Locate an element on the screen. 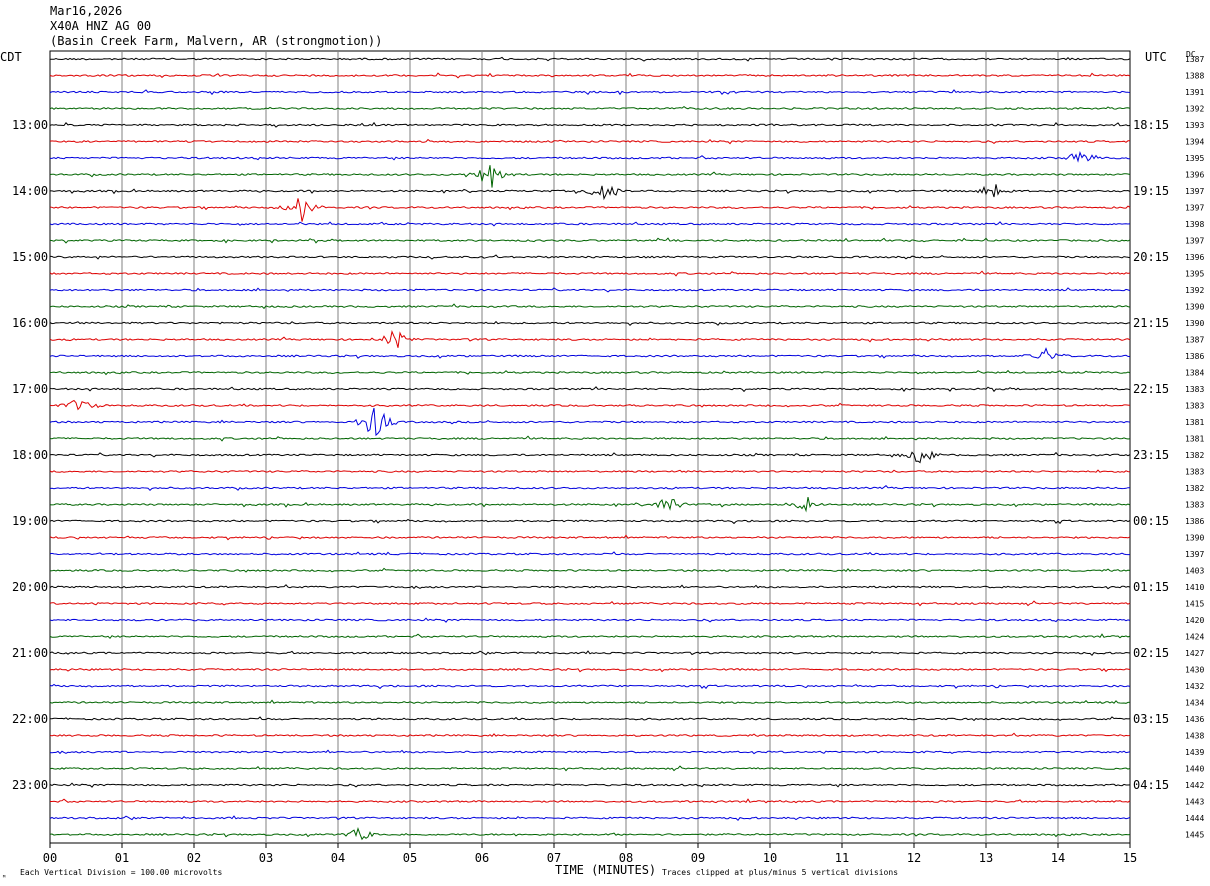 Image resolution: width=1210 pixels, height=886 pixels. dc-value: 1398 is located at coordinates (1194, 224).